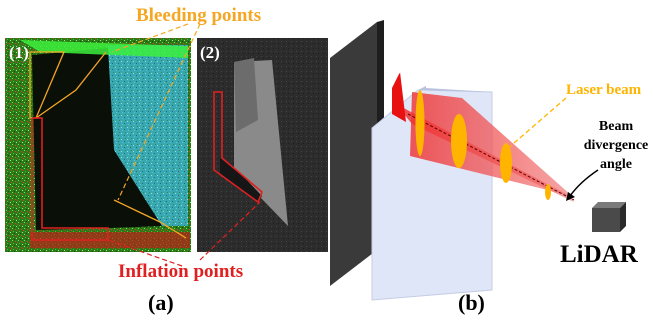  I want to click on sub-label-1: (1), so click(19, 52).